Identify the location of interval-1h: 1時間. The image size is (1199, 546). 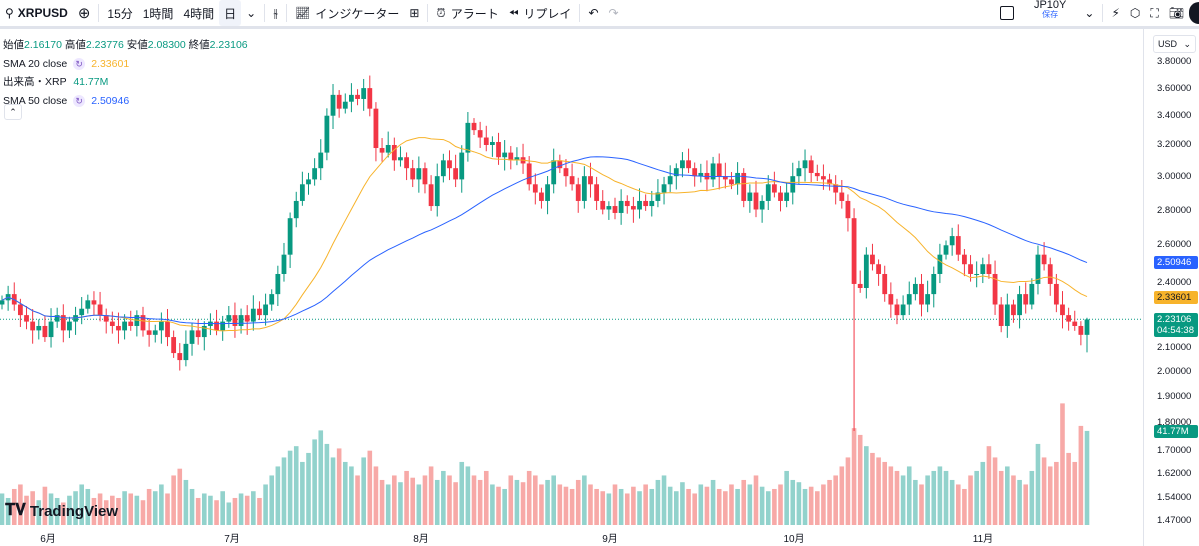
(158, 13).